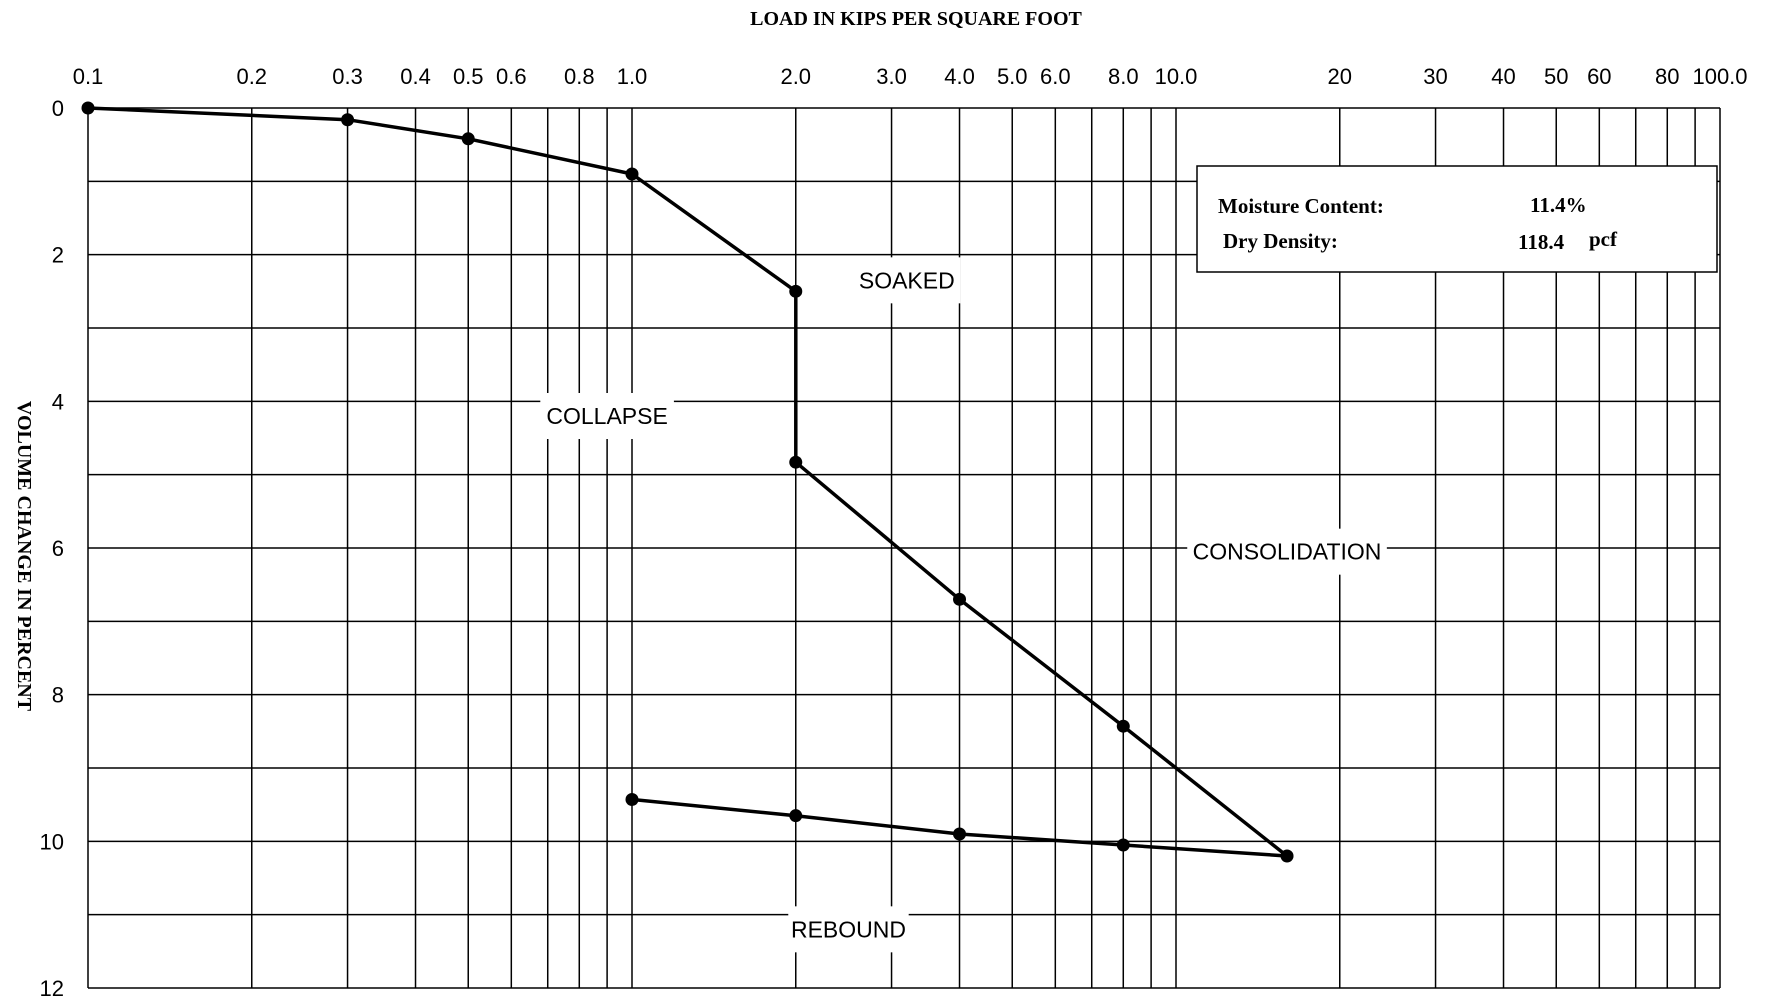 This screenshot has width=1767, height=999. Describe the element at coordinates (1176, 76) in the screenshot. I see `x-tick-label: 10.0` at that location.